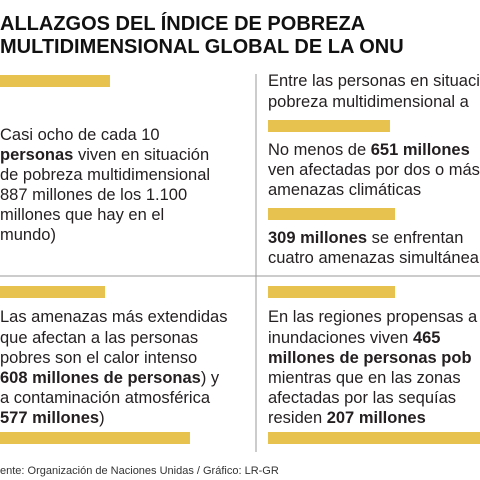 The width and height of the screenshot is (480, 480). I want to click on text-line: de pobreza multidimensional, so click(105, 175).